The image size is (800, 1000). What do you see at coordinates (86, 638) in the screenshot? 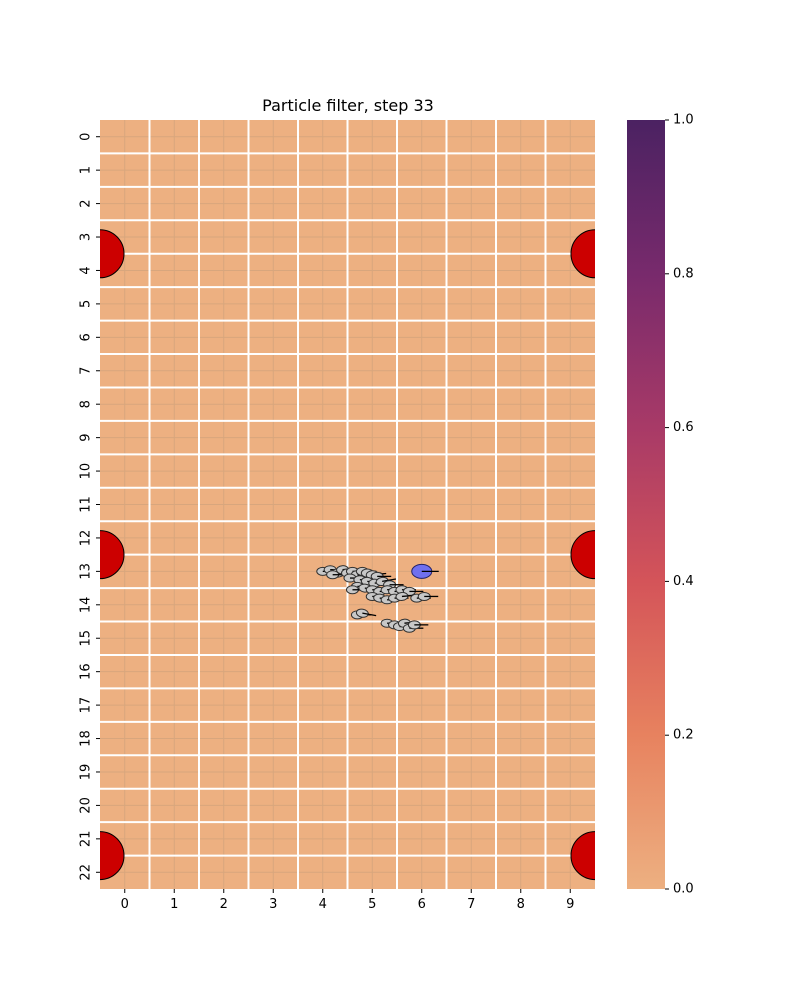
I see `y-tick-label: 15` at bounding box center [86, 638].